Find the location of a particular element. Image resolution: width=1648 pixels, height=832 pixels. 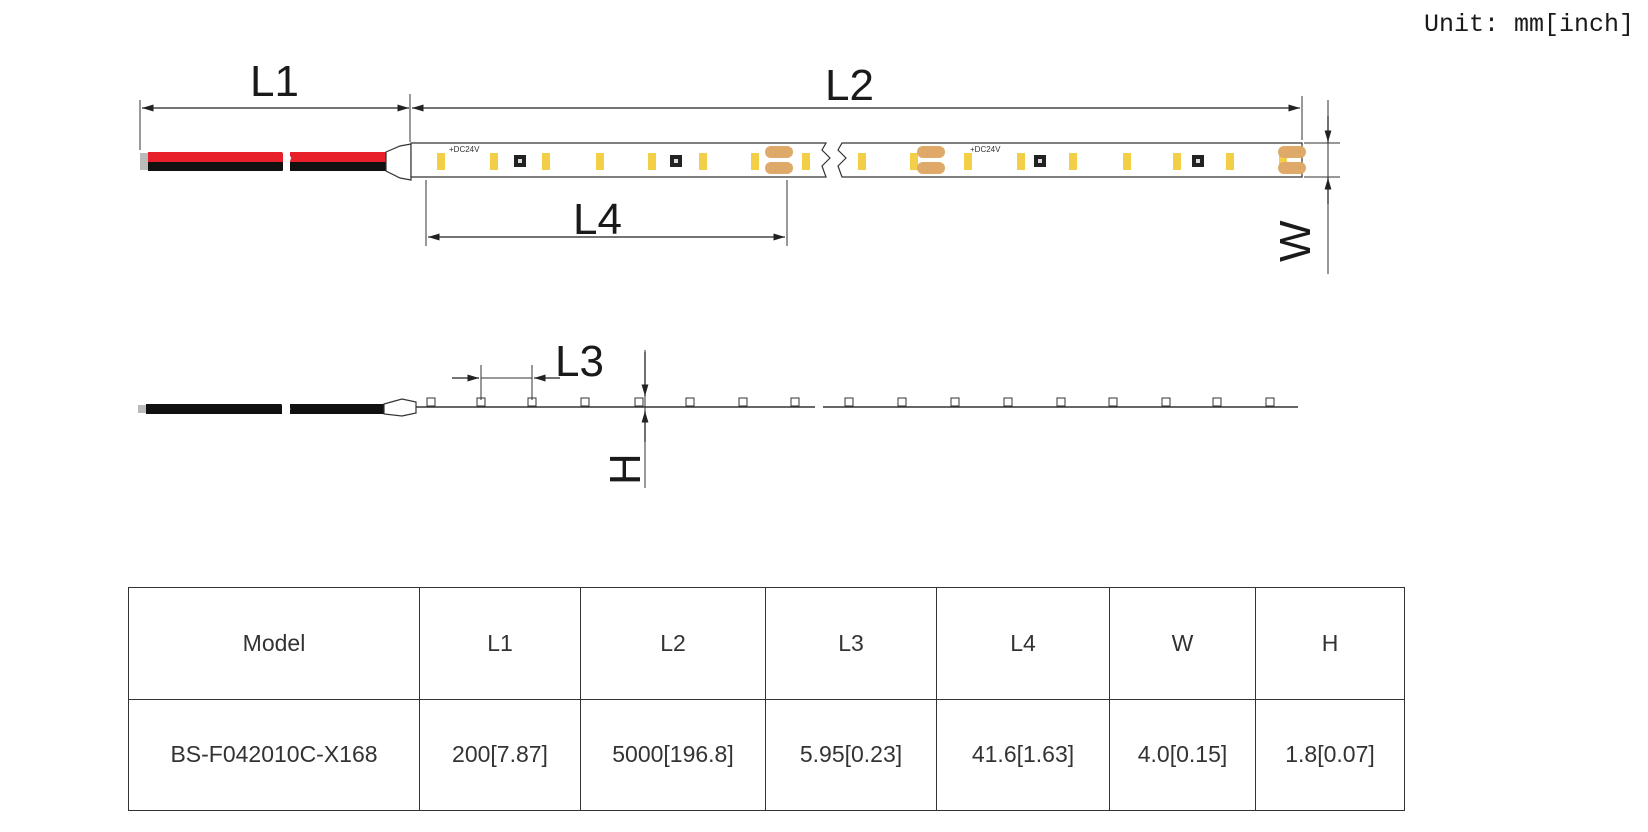

w-dimension: W is located at coordinates (1305, 187).